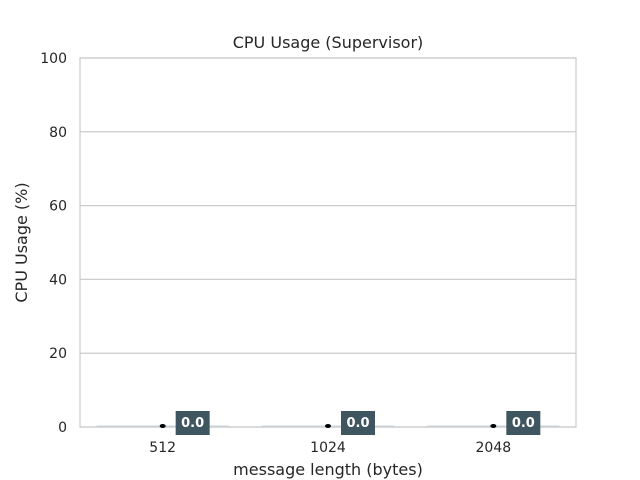 The height and width of the screenshot is (480, 640). I want to click on x-axis-title: message length (bytes), so click(328, 469).